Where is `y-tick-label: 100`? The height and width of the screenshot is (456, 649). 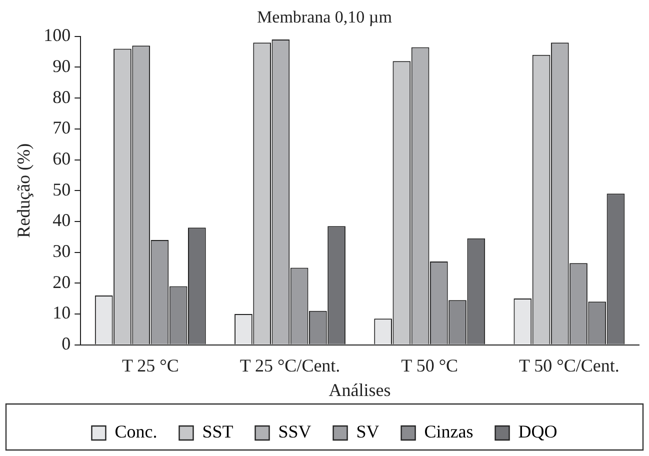
y-tick-label: 100 is located at coordinates (57, 35).